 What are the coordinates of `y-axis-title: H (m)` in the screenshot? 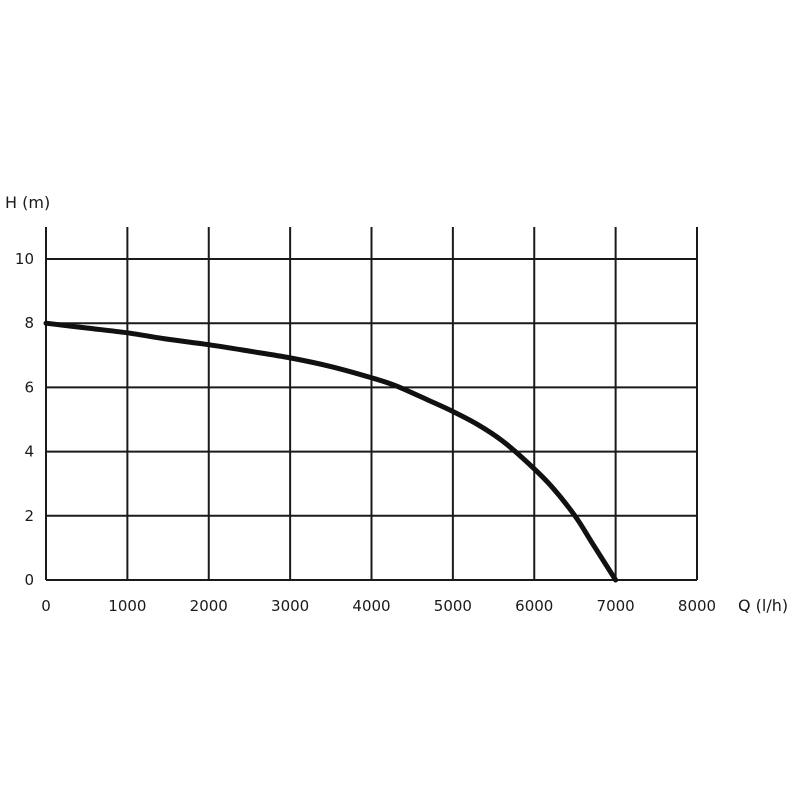 It's located at (27, 202).